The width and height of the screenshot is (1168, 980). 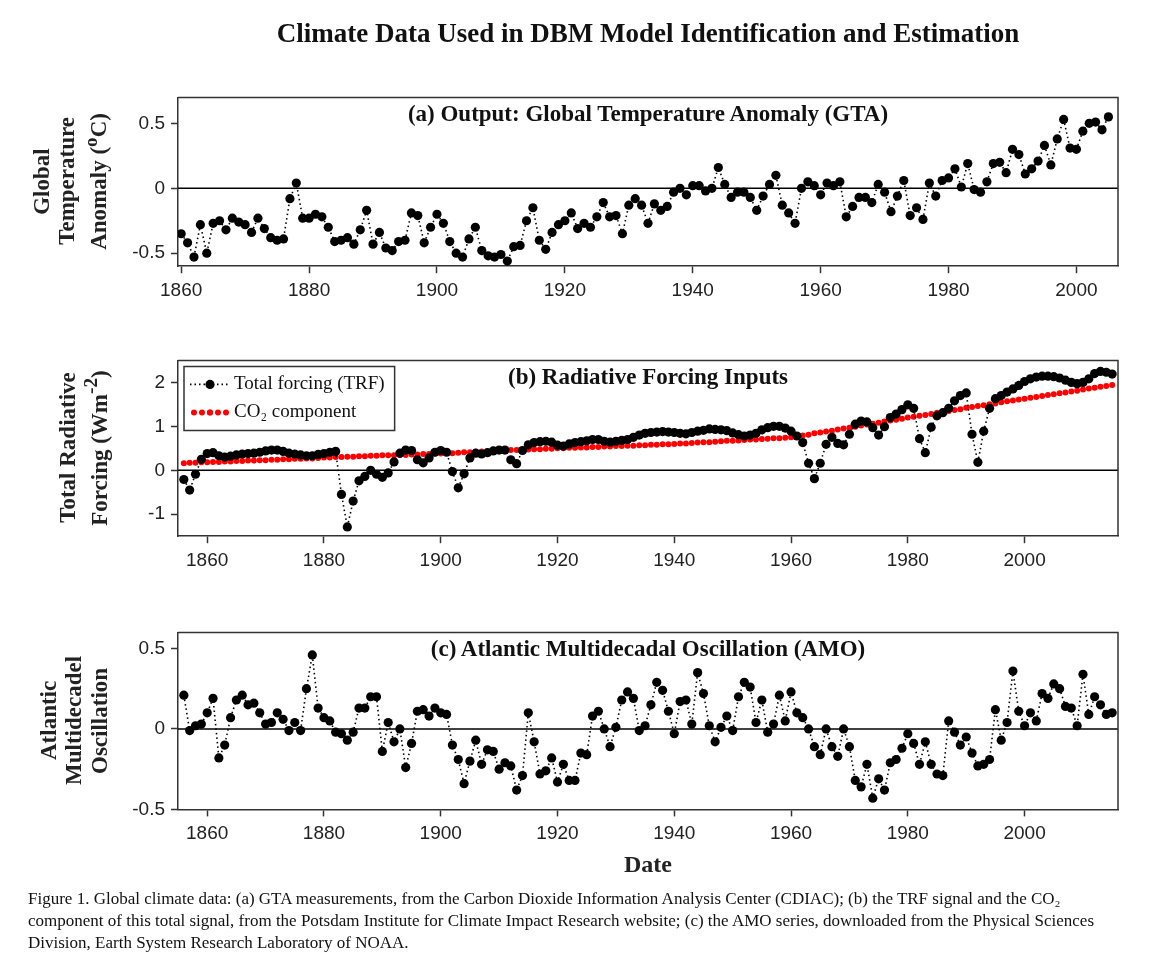 I want to click on y-tick-label: 1, so click(x=159, y=425).